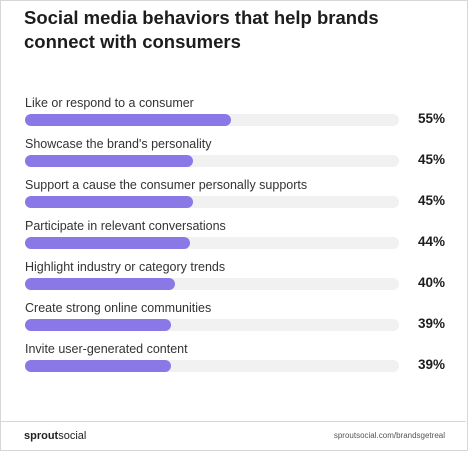 This screenshot has height=451, width=468. Describe the element at coordinates (118, 144) in the screenshot. I see `bar-label: Showcase the brand's personality` at that location.